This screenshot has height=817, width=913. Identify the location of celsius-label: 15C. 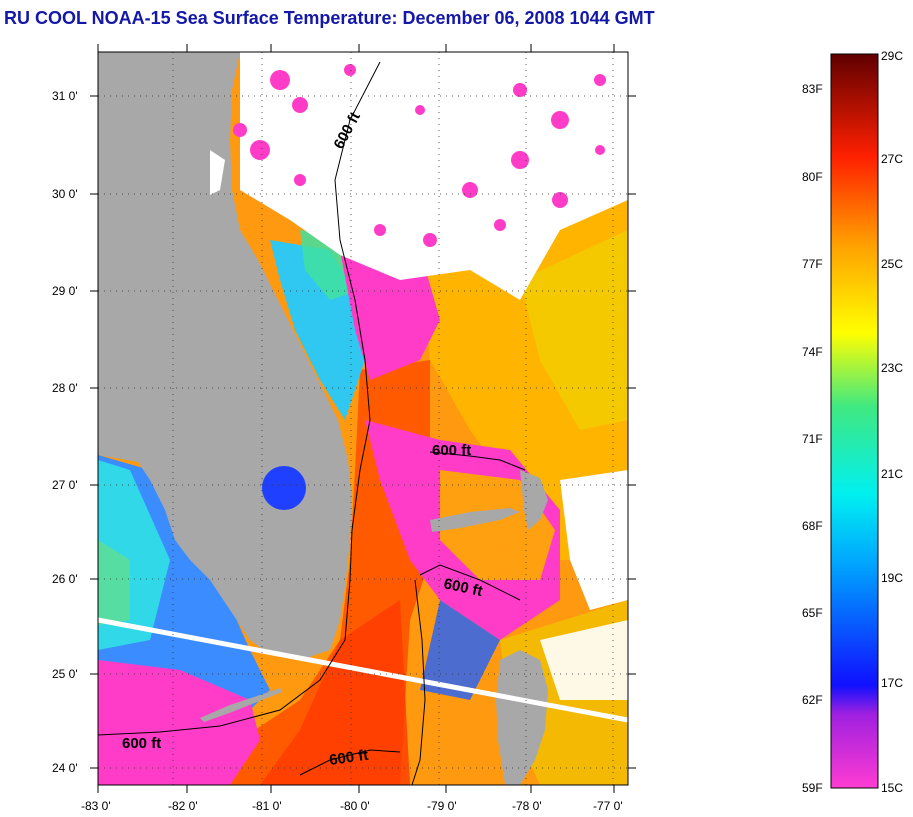
(892, 788).